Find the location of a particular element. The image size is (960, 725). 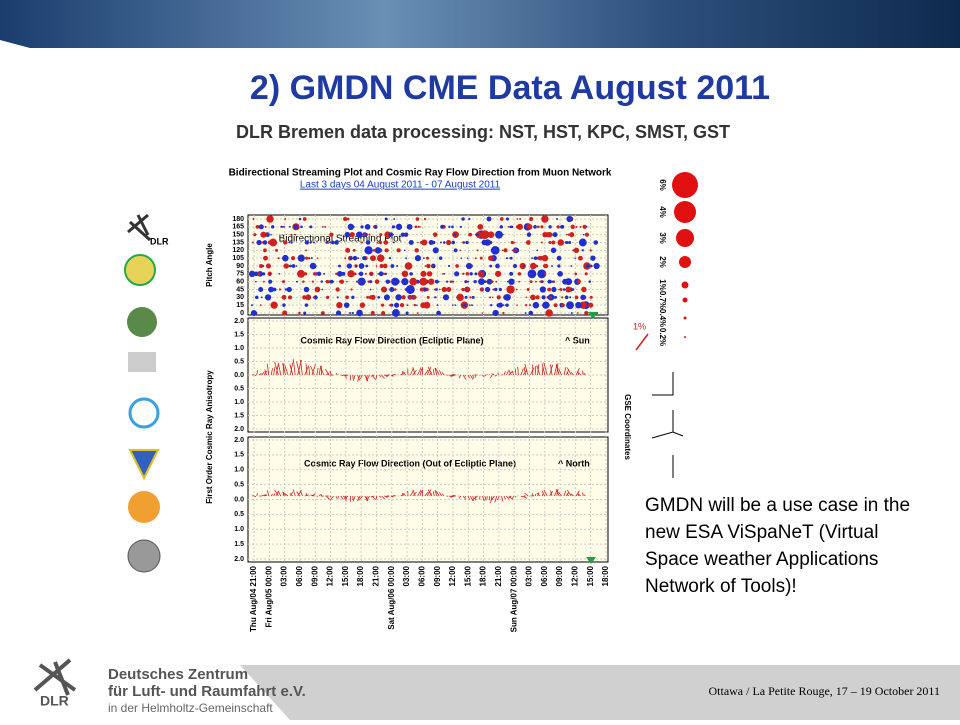

y-tick-label: 135 is located at coordinates (238, 242).